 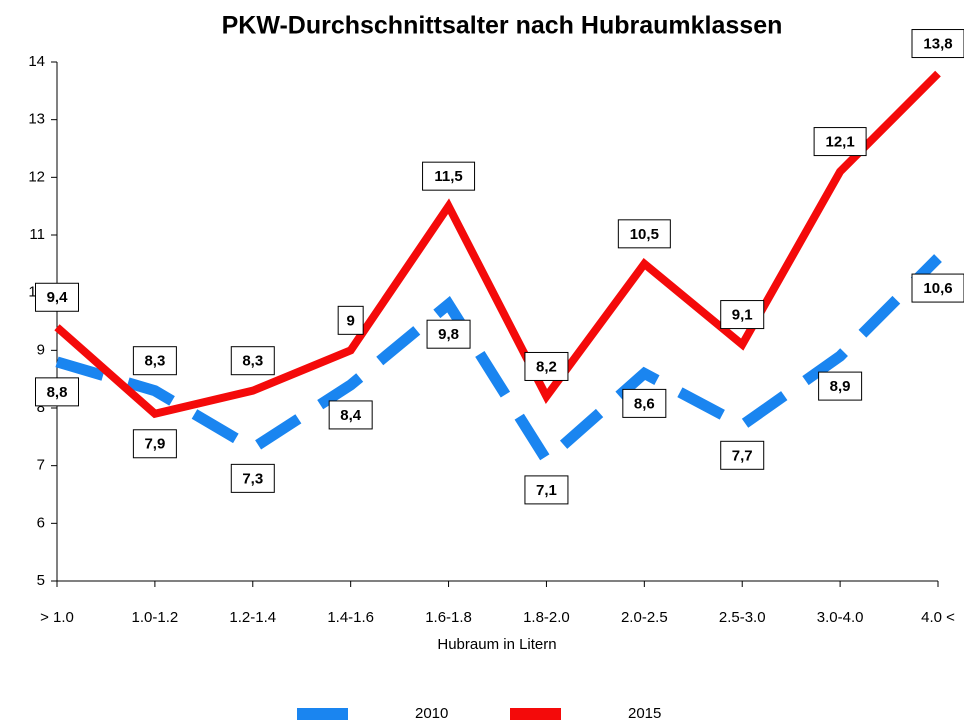 What do you see at coordinates (155, 617) in the screenshot?
I see `x-tick-label: 1.0-1.2` at bounding box center [155, 617].